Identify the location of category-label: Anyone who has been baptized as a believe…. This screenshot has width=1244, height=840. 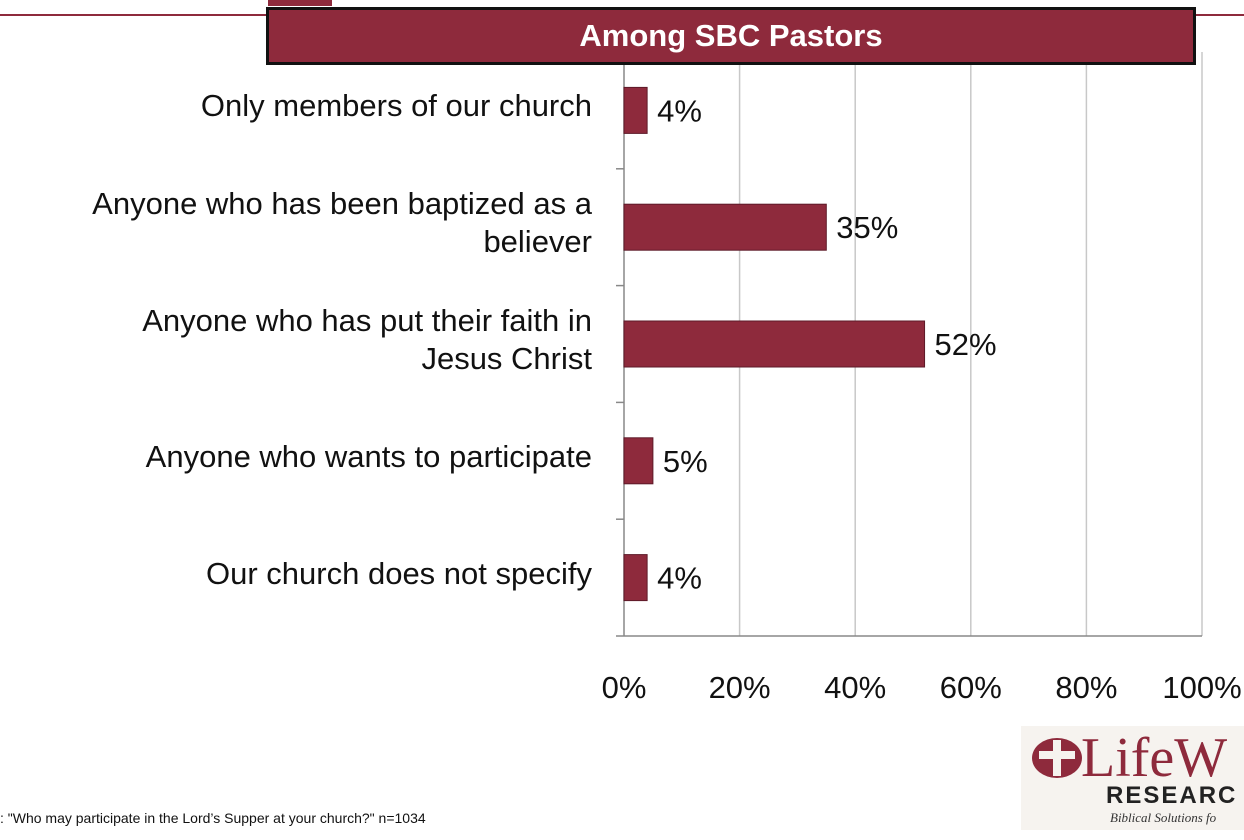
(342, 223).